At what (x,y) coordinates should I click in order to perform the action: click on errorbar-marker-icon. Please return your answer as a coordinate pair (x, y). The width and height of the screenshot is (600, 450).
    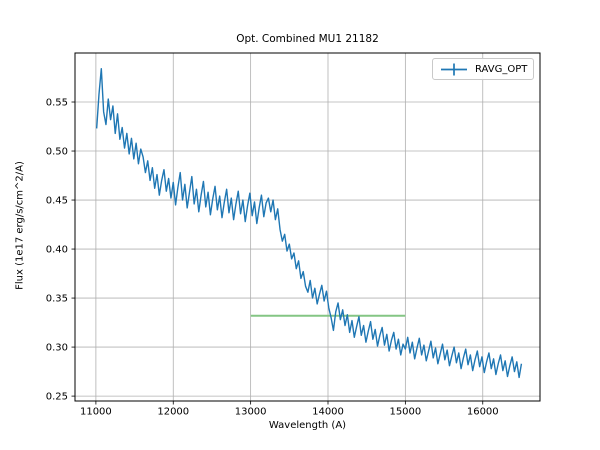
    Looking at the image, I should click on (454, 69).